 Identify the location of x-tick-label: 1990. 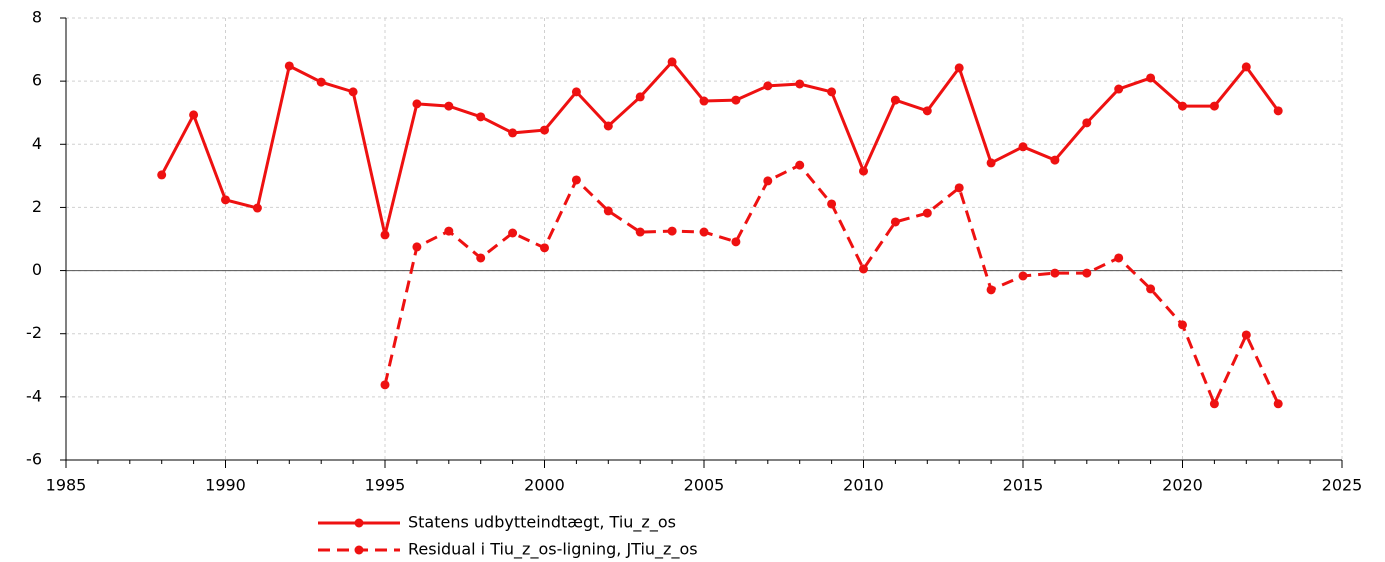
(225, 485).